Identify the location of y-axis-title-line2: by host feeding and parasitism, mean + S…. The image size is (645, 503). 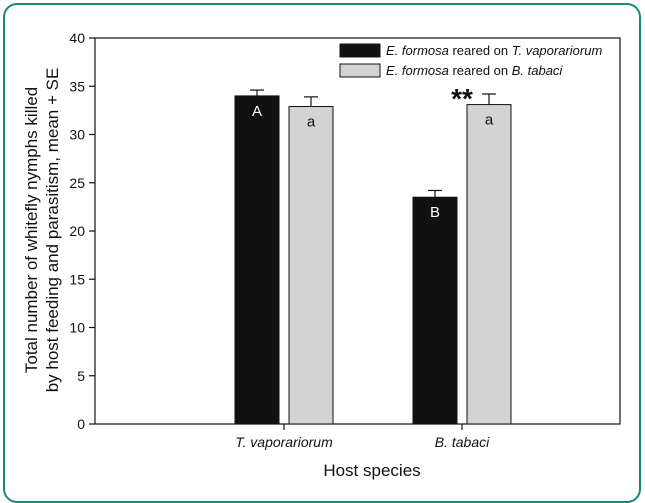
(52, 230).